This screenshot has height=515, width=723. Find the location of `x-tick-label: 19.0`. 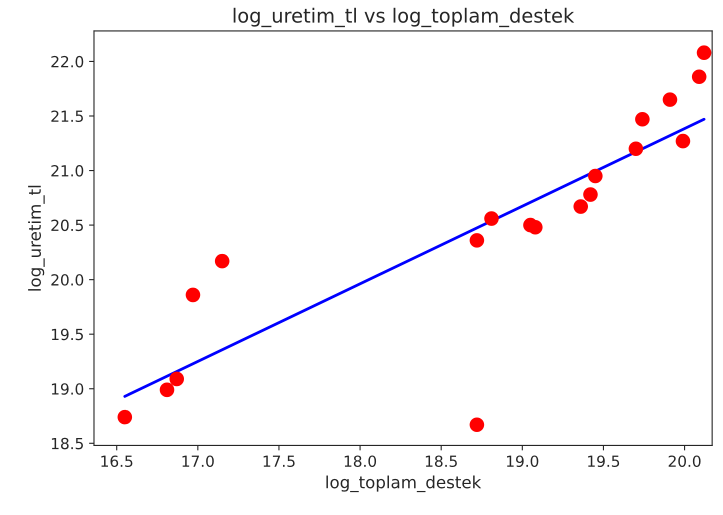

x-tick-label: 19.0 is located at coordinates (522, 461).